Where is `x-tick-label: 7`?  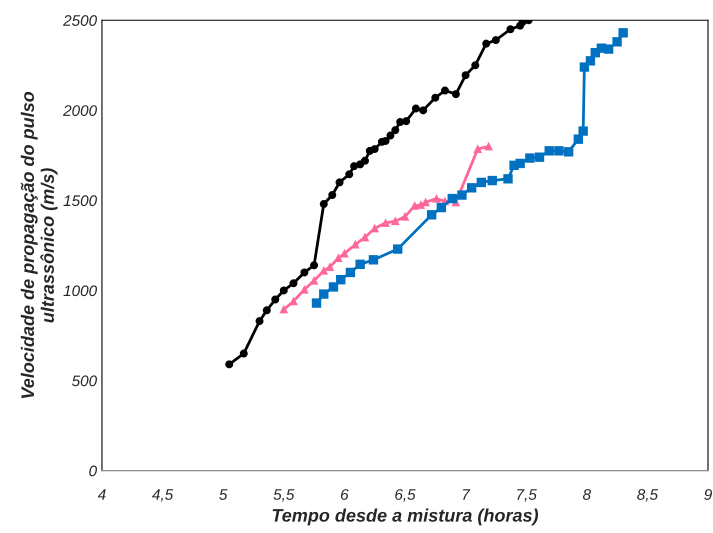
x-tick-label: 7 is located at coordinates (466, 494).